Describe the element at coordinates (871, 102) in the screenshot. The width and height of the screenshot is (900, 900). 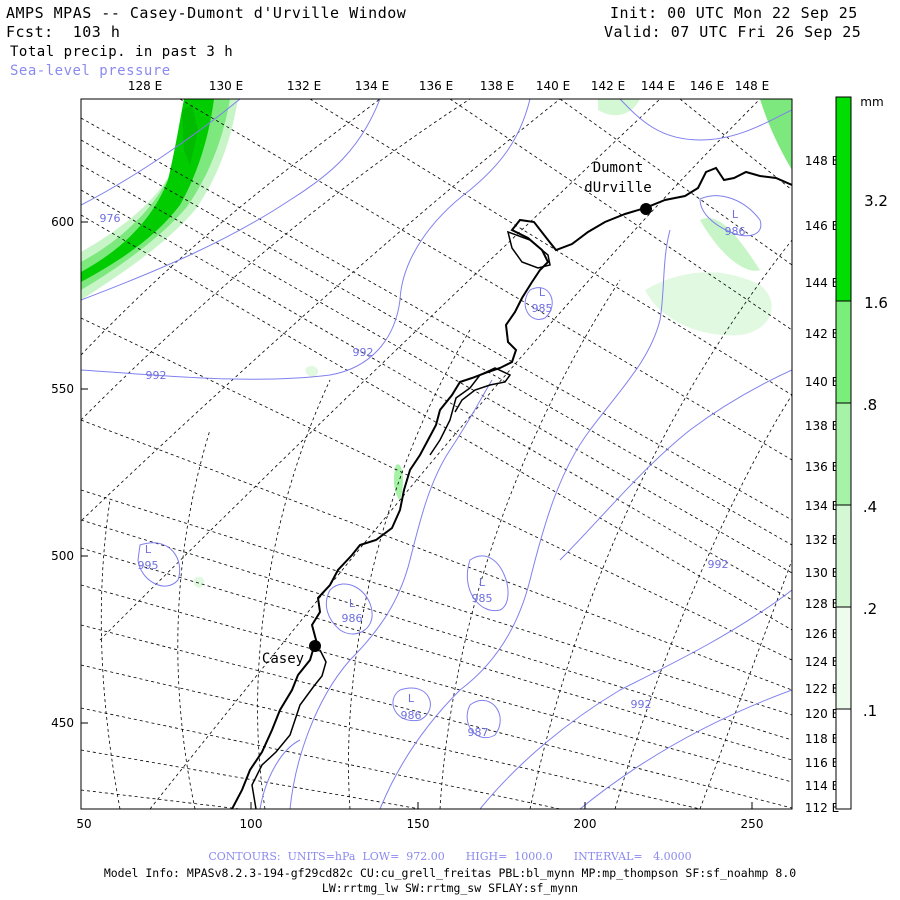
I see `legend-unit: mm` at that location.